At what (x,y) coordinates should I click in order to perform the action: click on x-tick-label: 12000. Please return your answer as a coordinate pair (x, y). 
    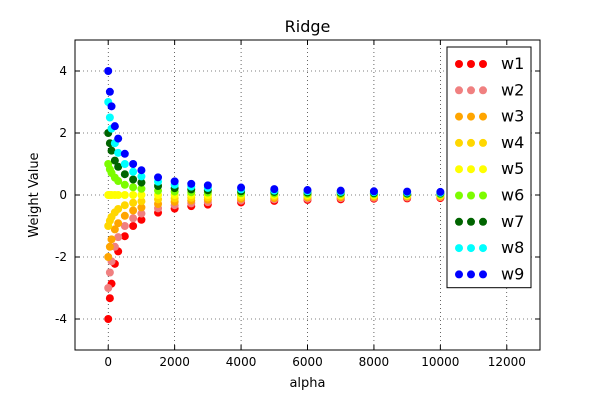
    Looking at the image, I should click on (507, 362).